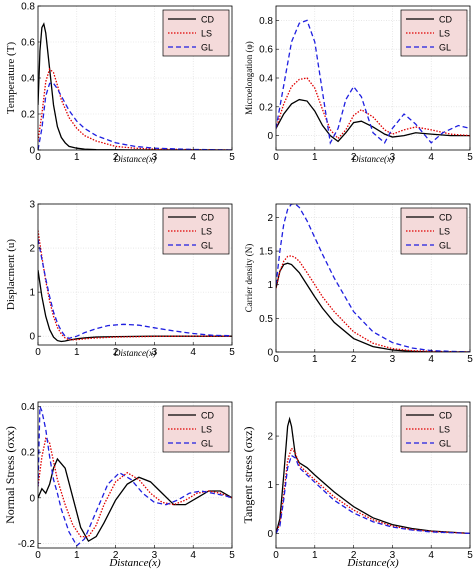  I want to click on y-tick-label: 3, so click(32, 205).